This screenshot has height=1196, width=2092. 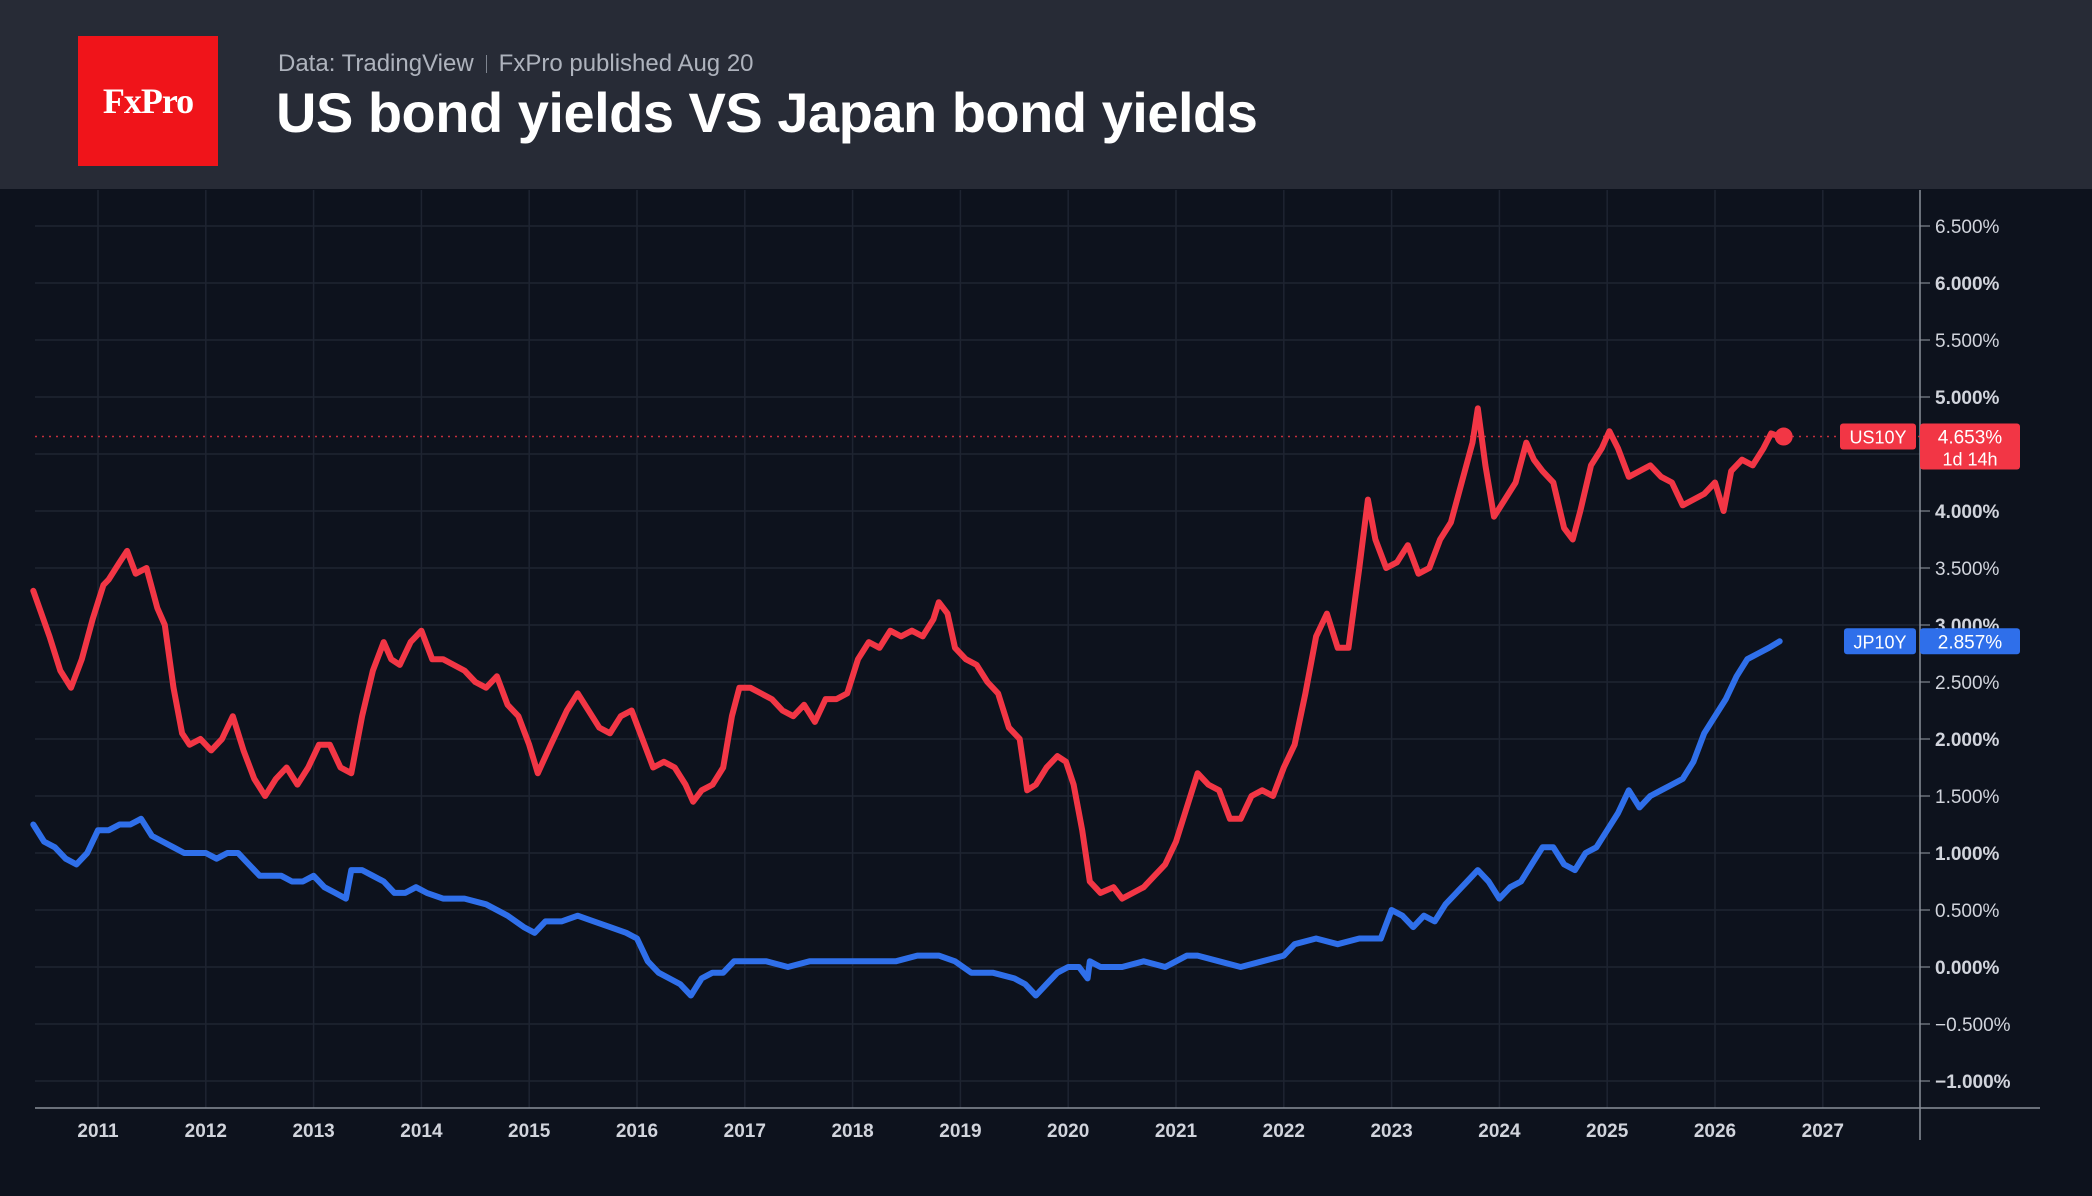 I want to click on x-tick-label: 2027, so click(x=1823, y=1131).